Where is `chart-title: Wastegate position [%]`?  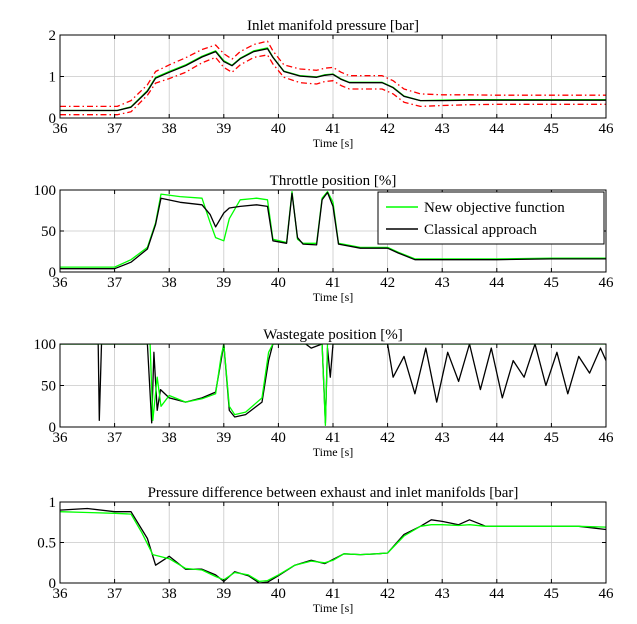
chart-title: Wastegate position [%] is located at coordinates (333, 335).